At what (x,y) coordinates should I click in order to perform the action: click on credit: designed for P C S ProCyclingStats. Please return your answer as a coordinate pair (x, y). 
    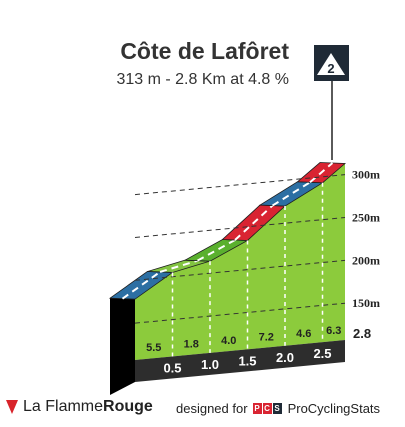
    Looking at the image, I should click on (278, 408).